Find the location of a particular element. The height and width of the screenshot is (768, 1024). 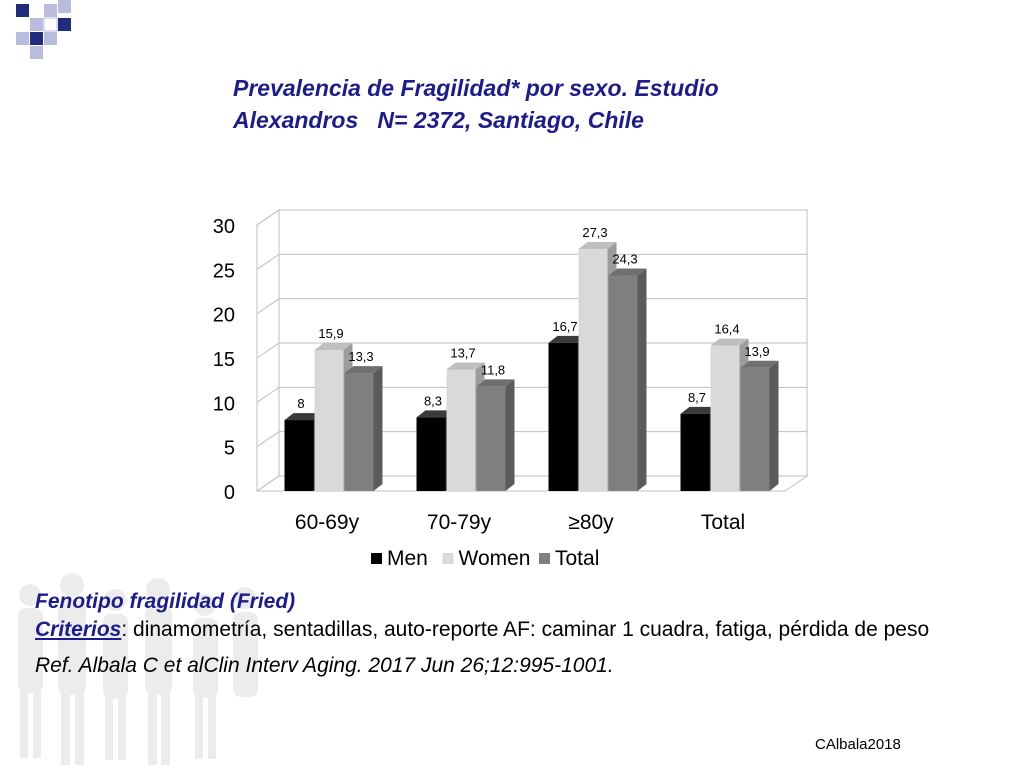

y-tick-label: 25 is located at coordinates (224, 271).